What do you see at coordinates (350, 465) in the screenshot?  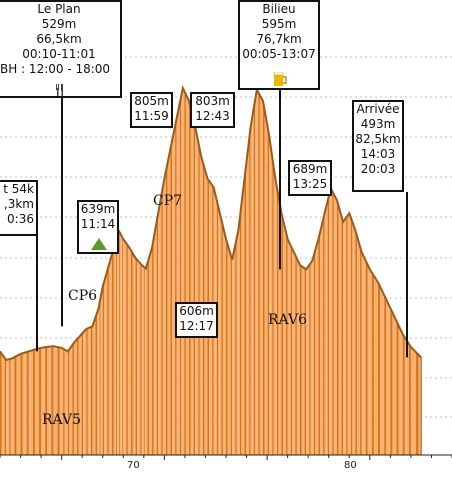 I see `x-tick-label-80: 80` at bounding box center [350, 465].